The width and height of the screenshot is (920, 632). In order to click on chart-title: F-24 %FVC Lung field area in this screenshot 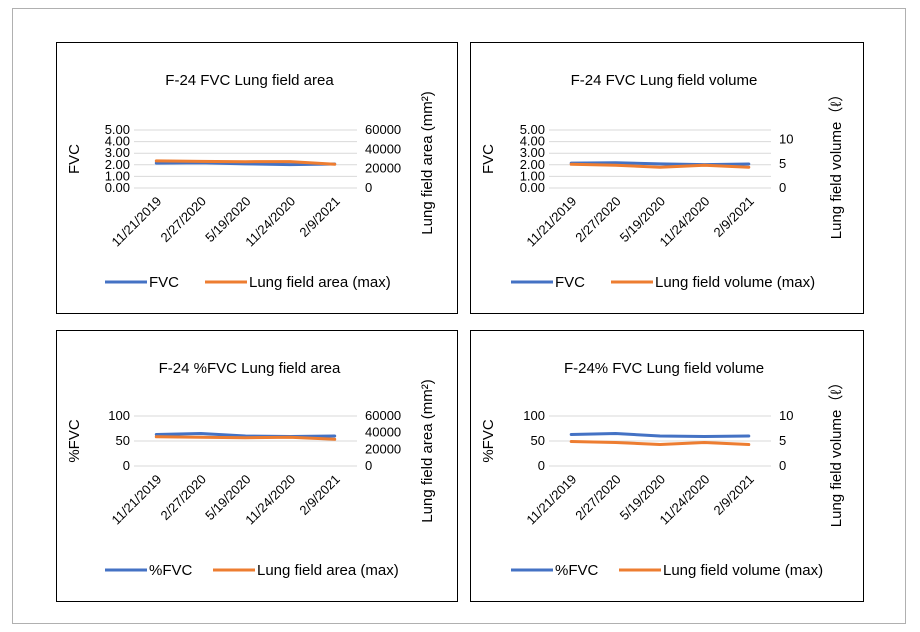, I will do `click(250, 368)`.